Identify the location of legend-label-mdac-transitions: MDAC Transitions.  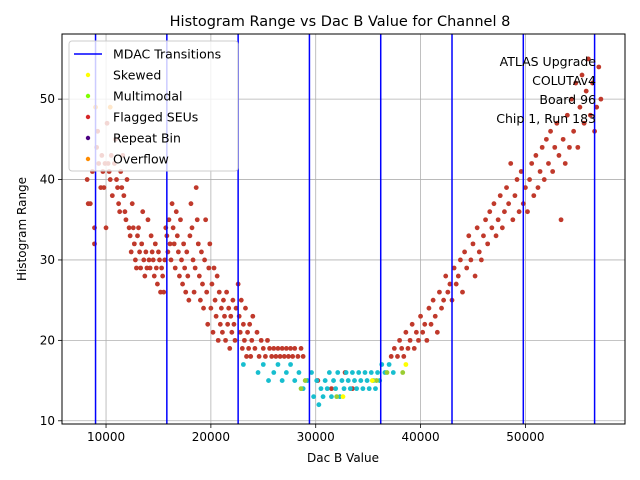
(167, 54).